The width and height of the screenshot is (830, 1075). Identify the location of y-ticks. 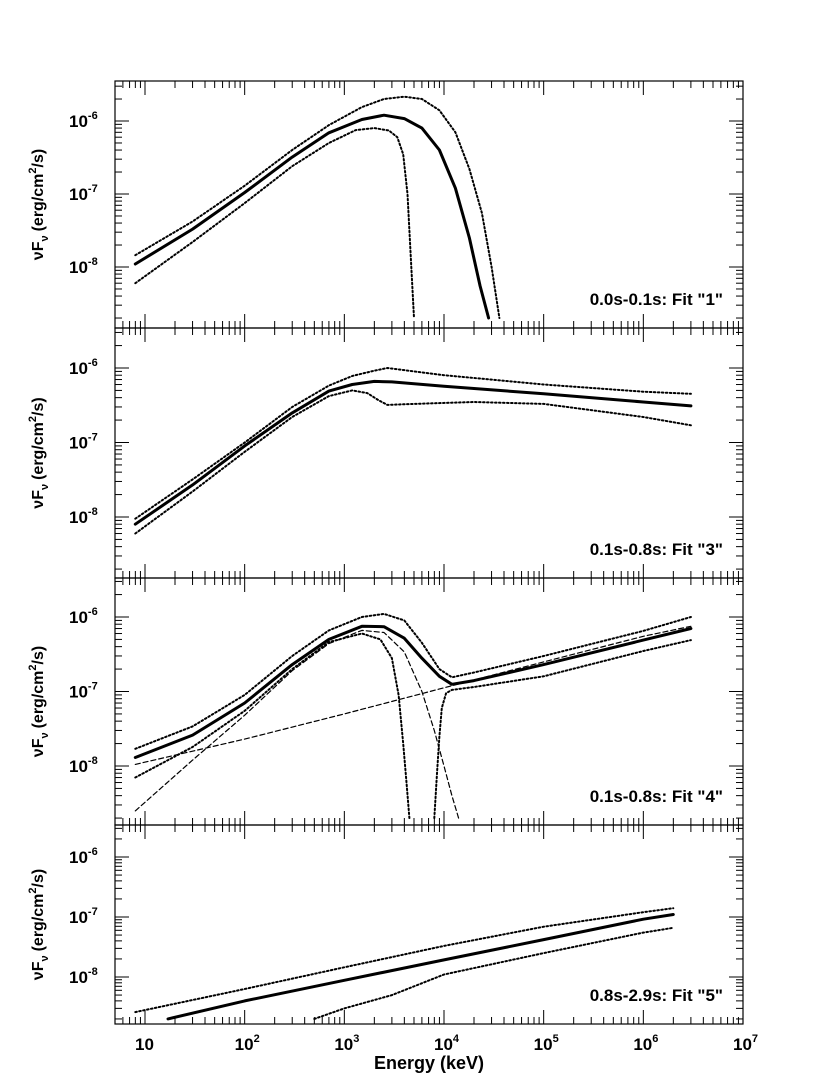
(429, 923).